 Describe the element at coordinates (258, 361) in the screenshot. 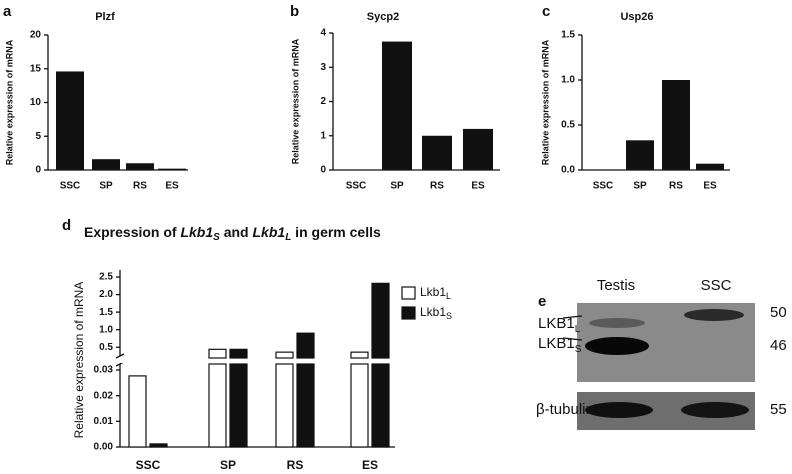

I see `break-gap` at that location.